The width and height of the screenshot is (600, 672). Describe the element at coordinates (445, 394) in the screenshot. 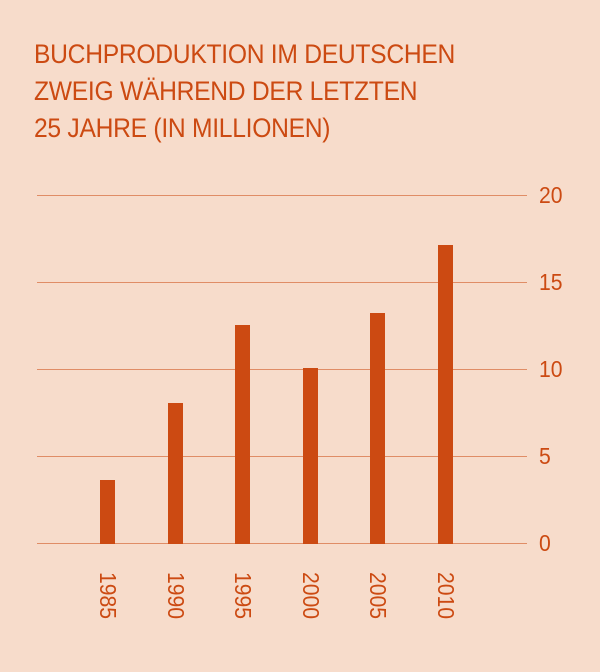

I see `bar-2010` at that location.